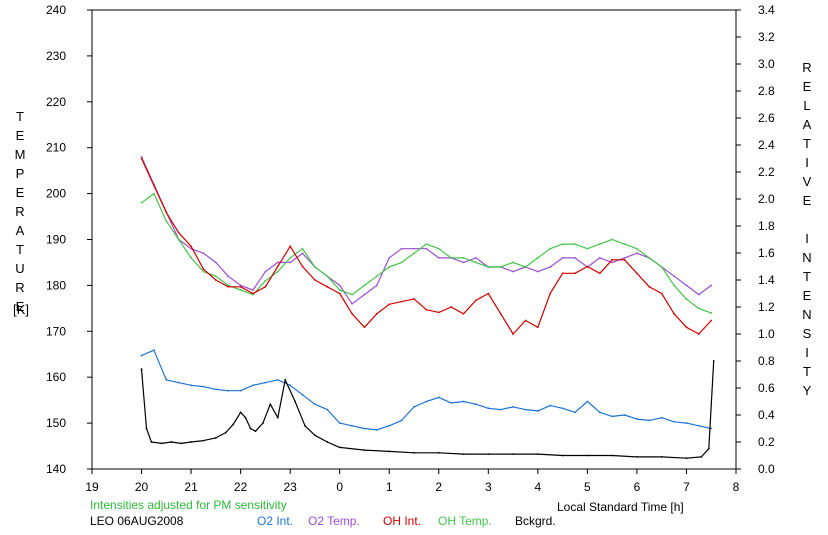 Image resolution: width=828 pixels, height=535 pixels. What do you see at coordinates (20, 192) in the screenshot?
I see `axis-title-letter: E` at bounding box center [20, 192].